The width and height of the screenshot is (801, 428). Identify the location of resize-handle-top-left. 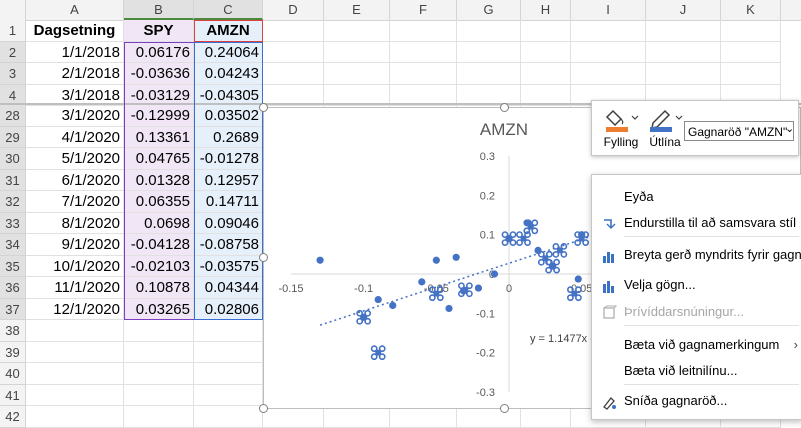
(263, 107).